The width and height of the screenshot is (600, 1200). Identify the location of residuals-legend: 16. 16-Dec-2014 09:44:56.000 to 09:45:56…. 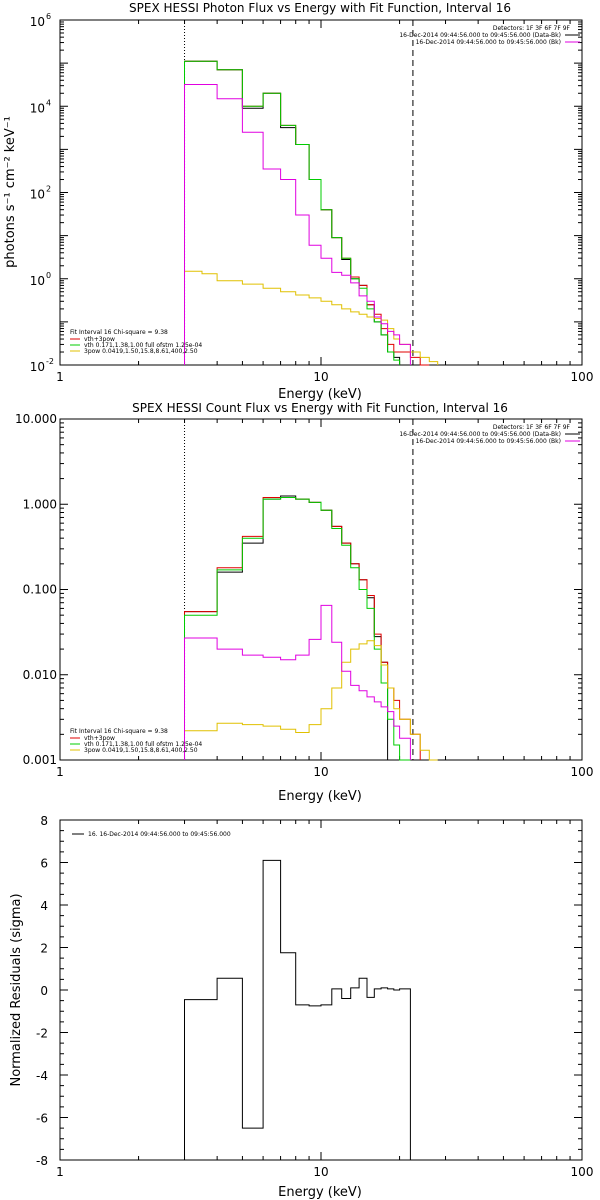
(151, 834).